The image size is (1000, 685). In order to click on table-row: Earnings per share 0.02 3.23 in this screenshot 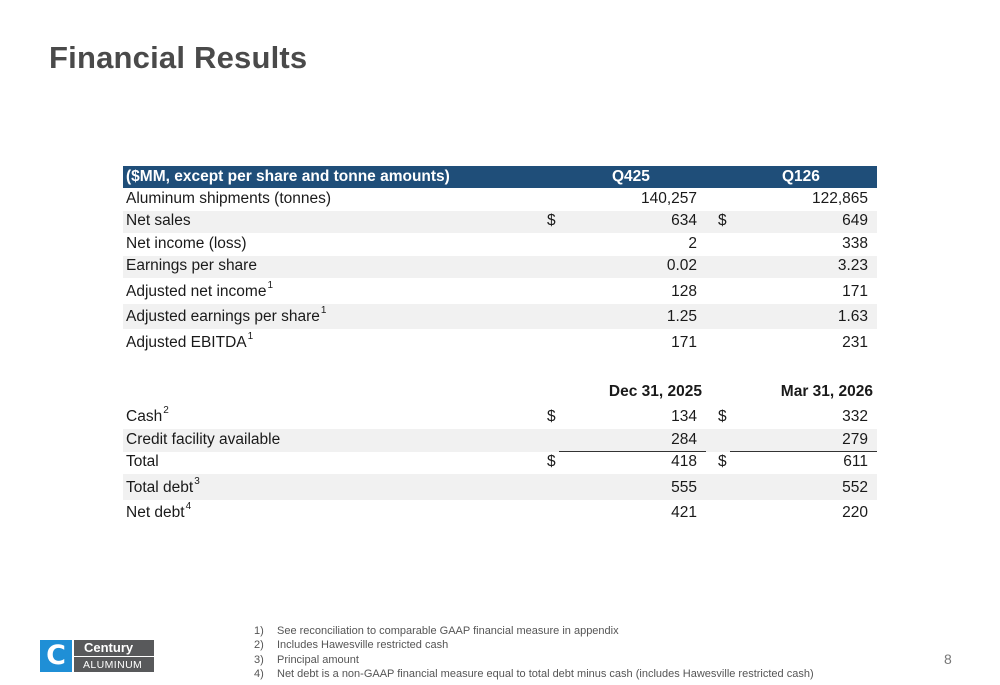, I will do `click(500, 266)`.